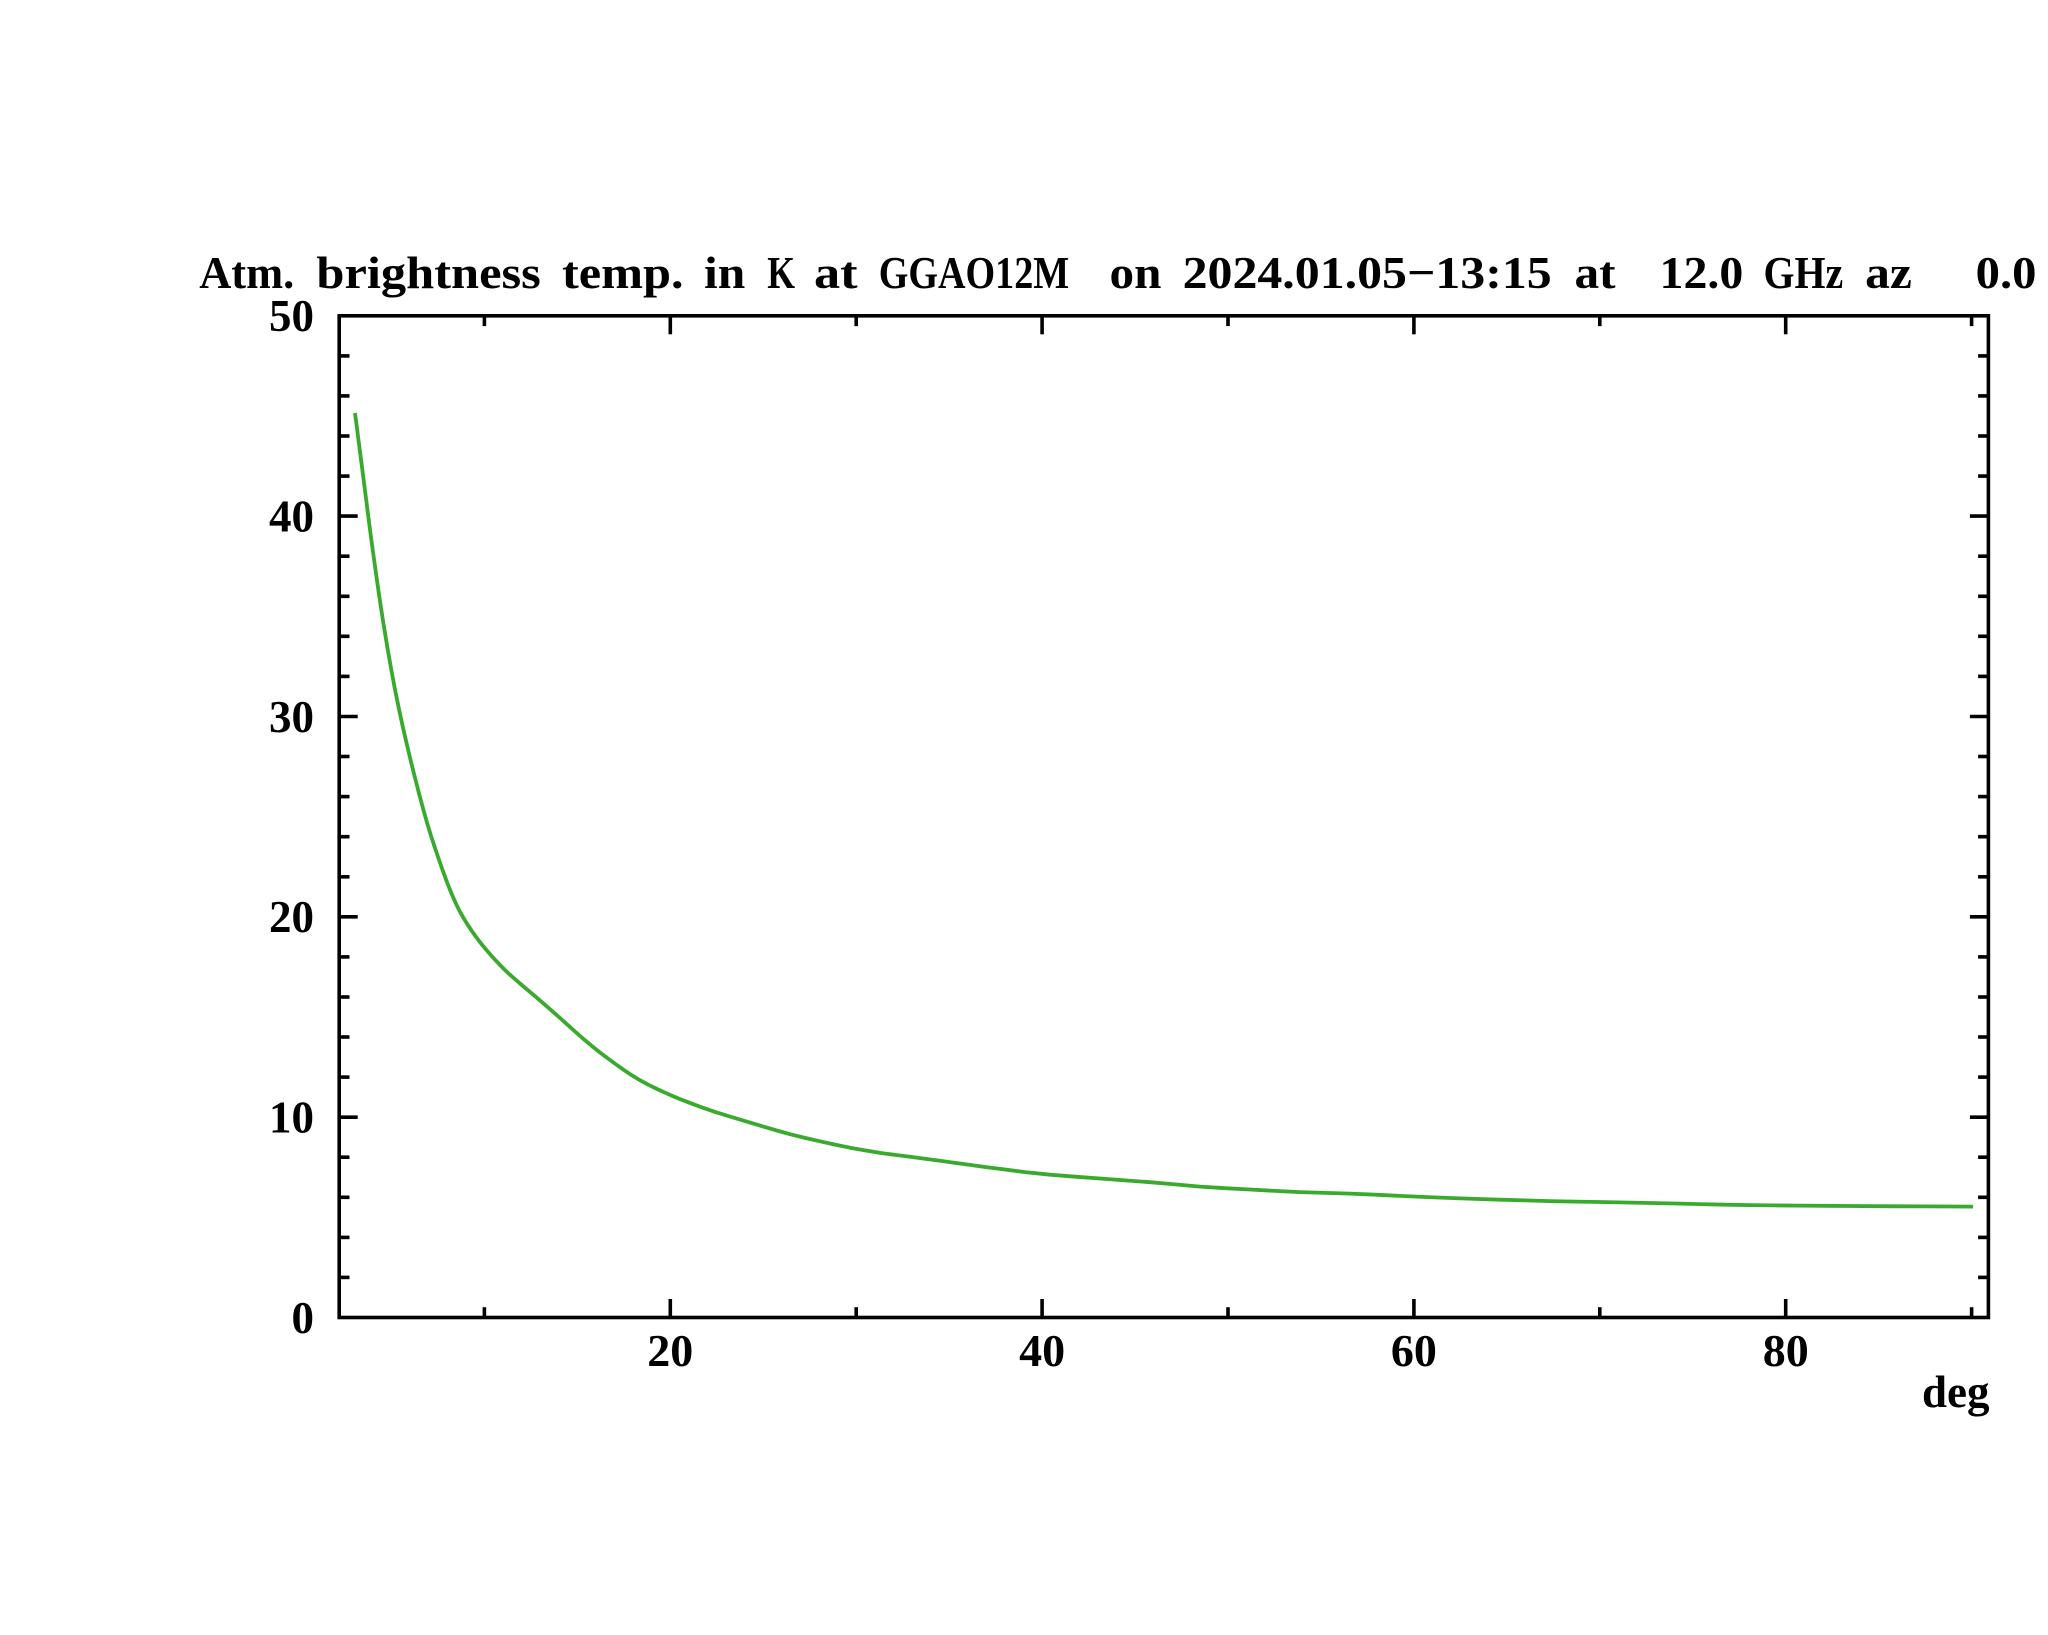  I want to click on svg-text: 12.0, so click(1702, 272).